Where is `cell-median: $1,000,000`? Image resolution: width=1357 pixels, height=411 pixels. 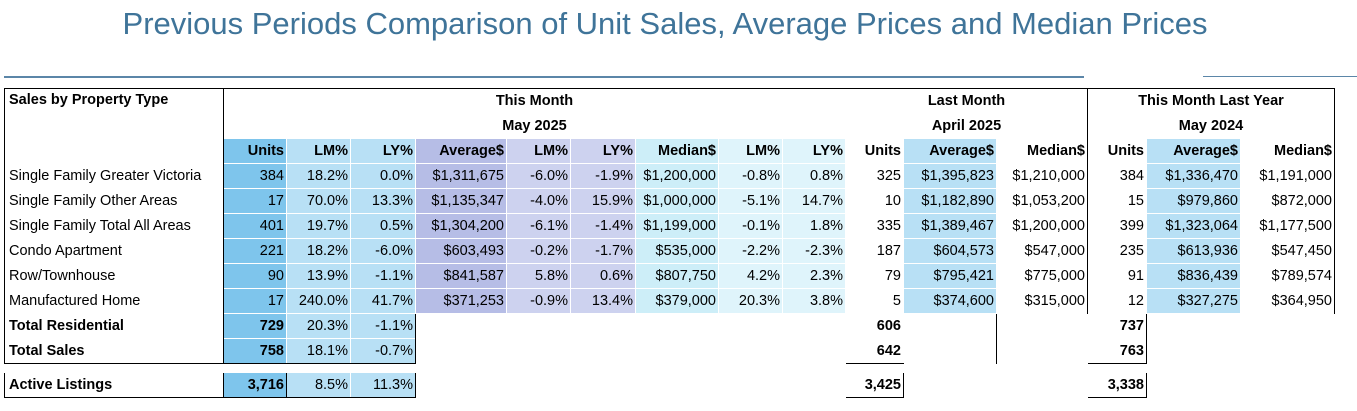 cell-median: $1,000,000 is located at coordinates (677, 201).